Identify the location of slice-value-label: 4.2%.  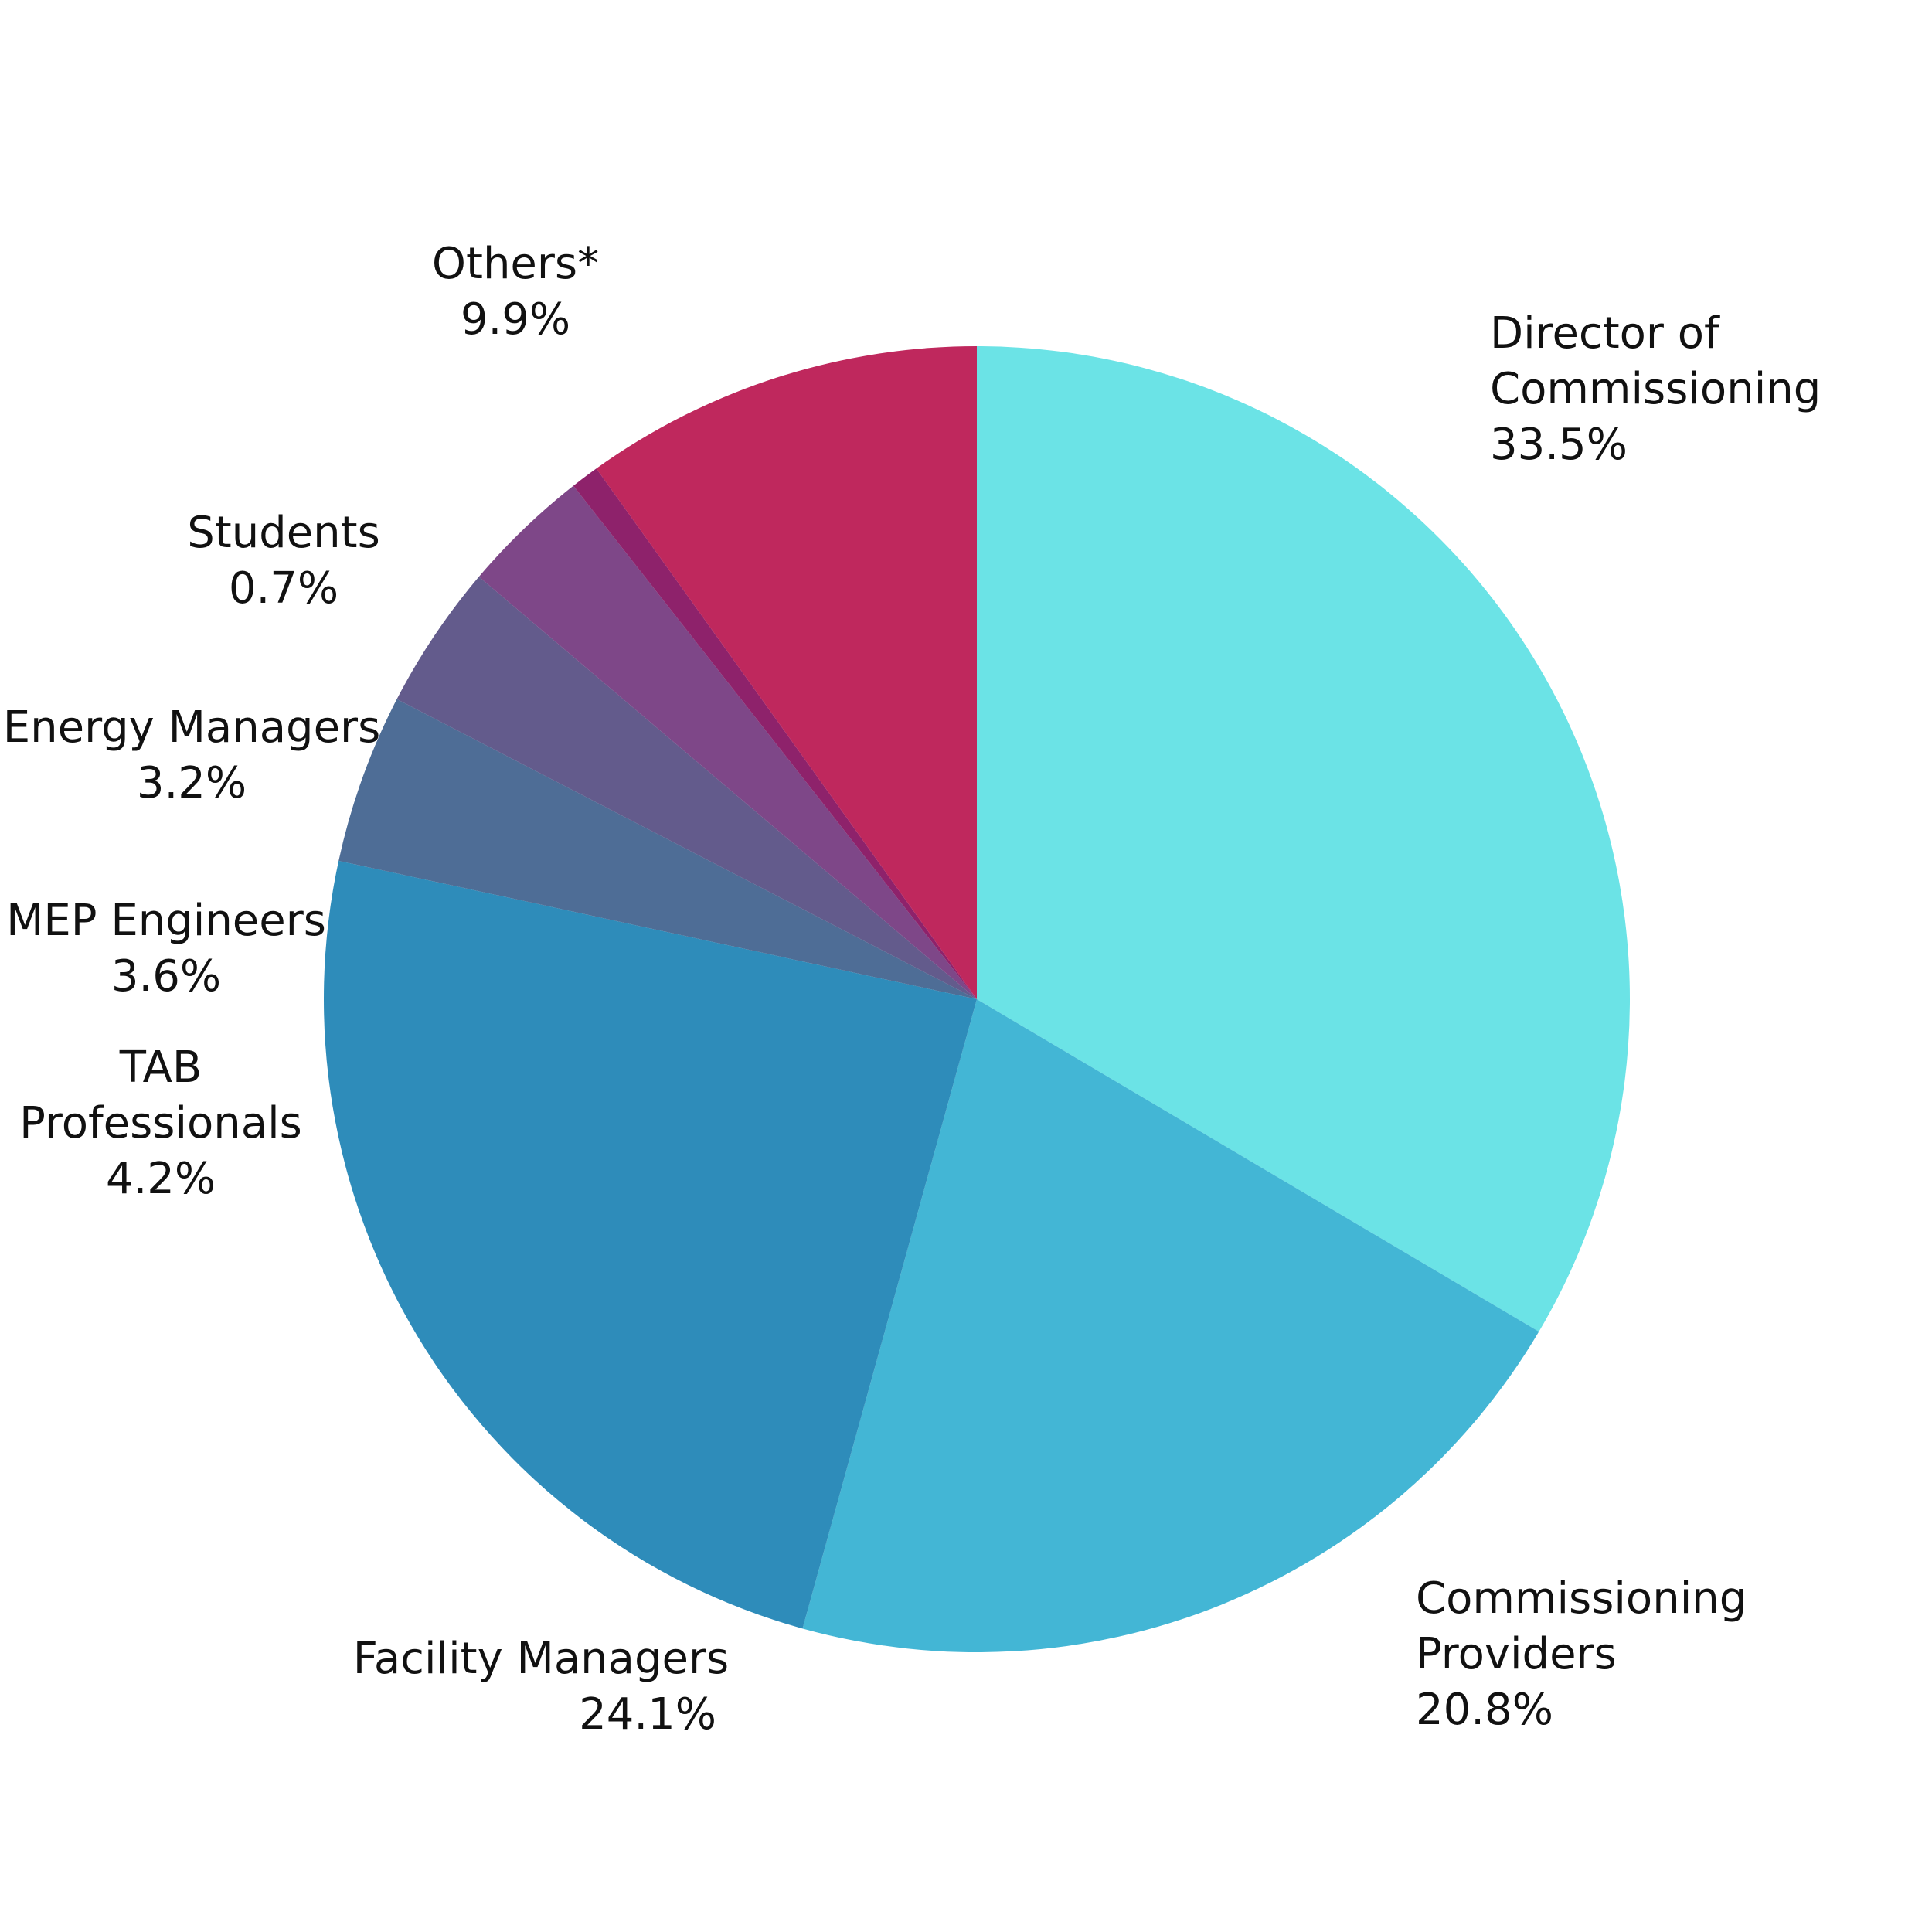
(161, 1179).